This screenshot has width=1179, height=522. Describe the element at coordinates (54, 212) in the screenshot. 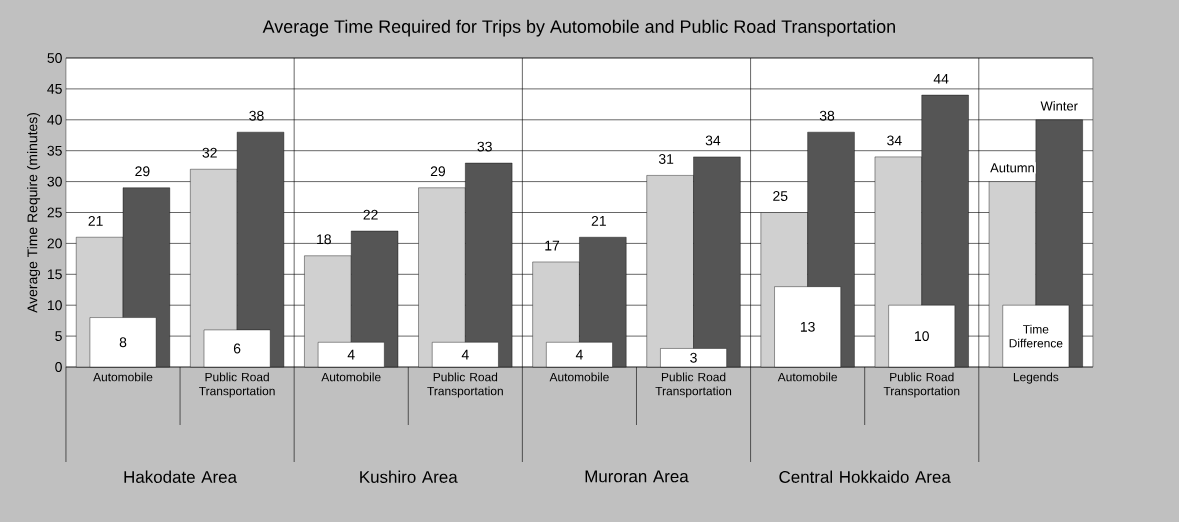

I see `y-tick-label: 25` at that location.